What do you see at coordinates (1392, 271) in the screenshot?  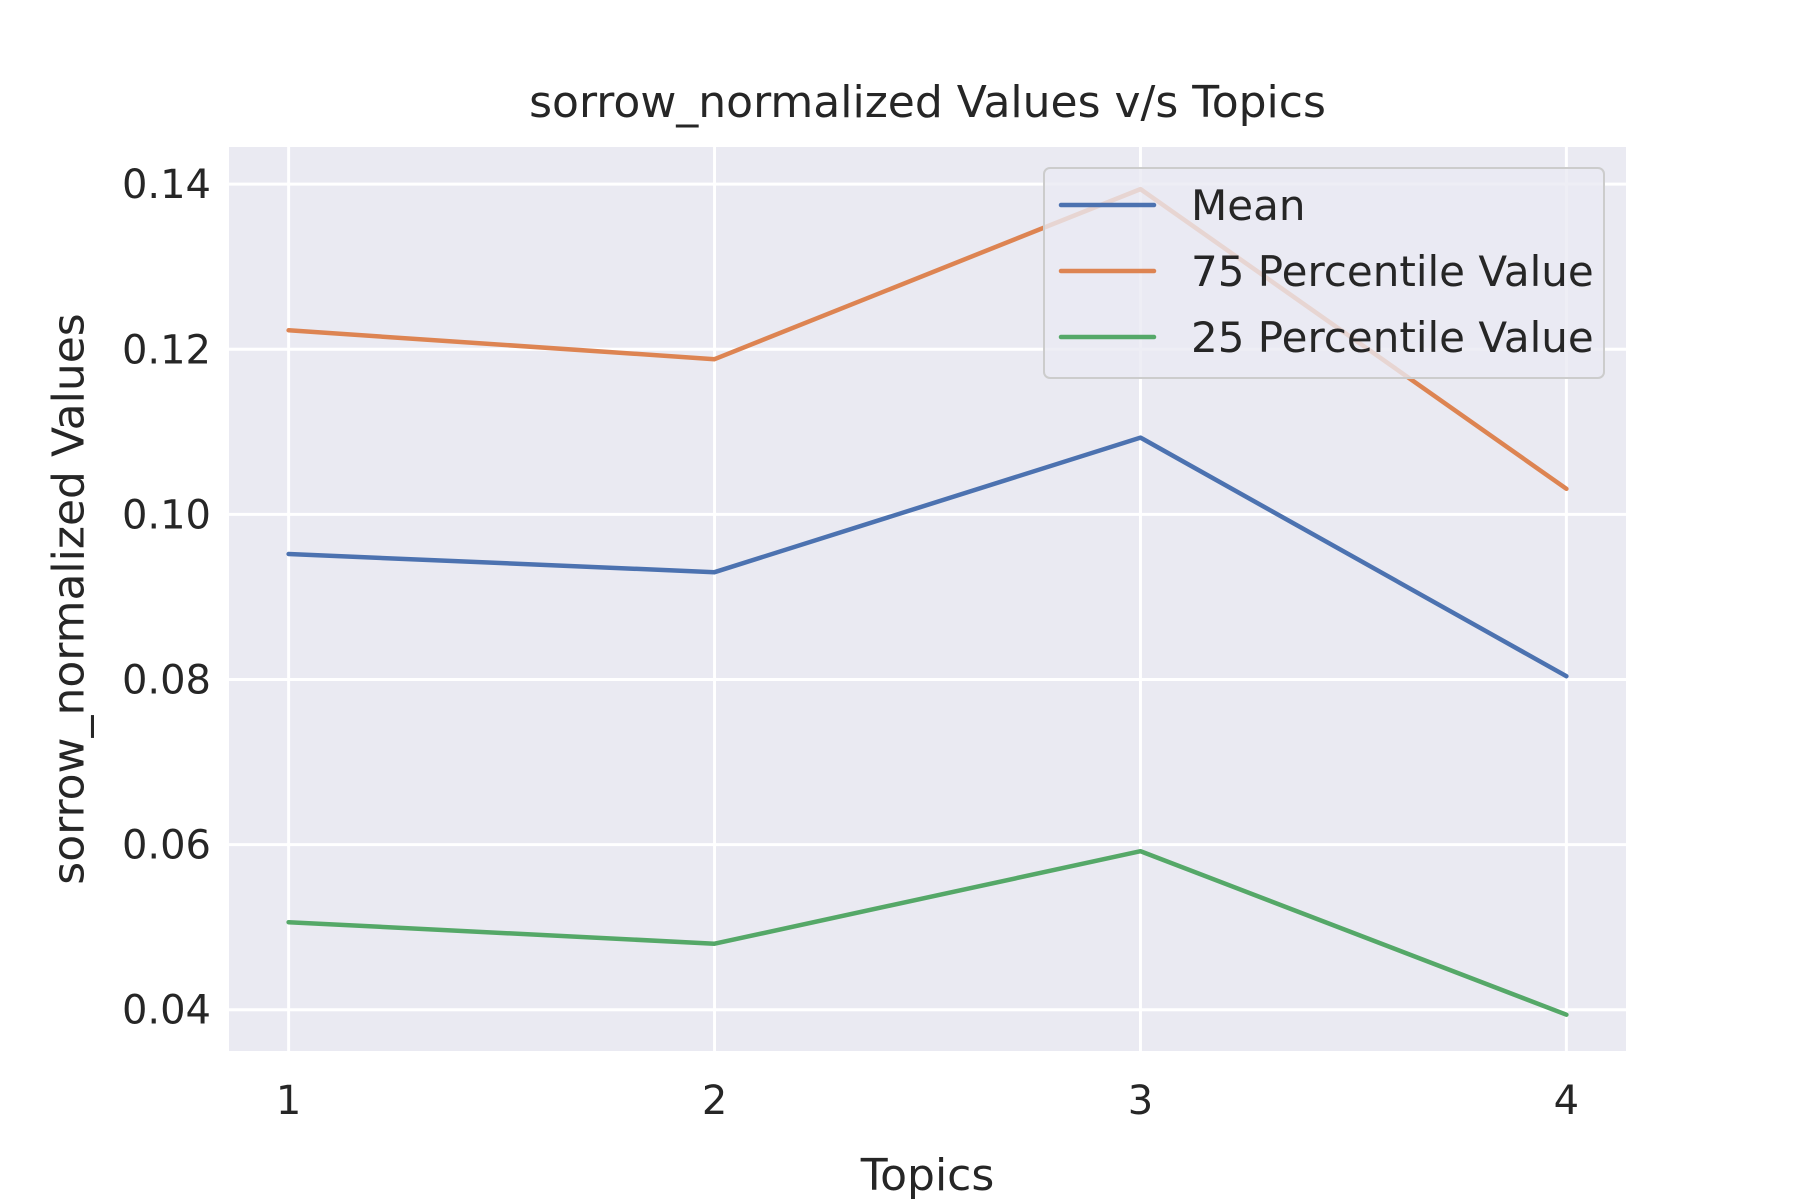 I see `legend-label: 75 Percentile Value` at bounding box center [1392, 271].